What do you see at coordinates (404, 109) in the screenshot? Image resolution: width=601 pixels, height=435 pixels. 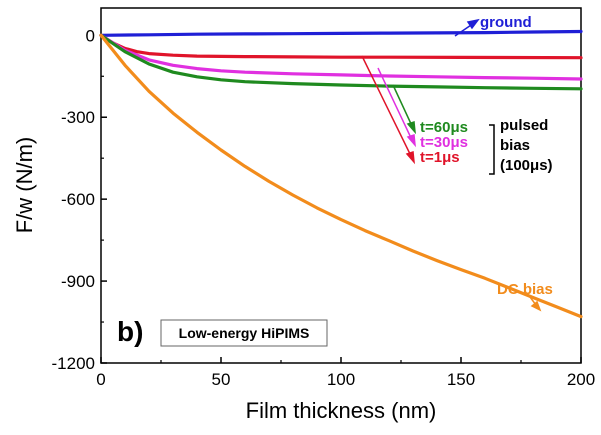 I see `arrow-60us` at bounding box center [404, 109].